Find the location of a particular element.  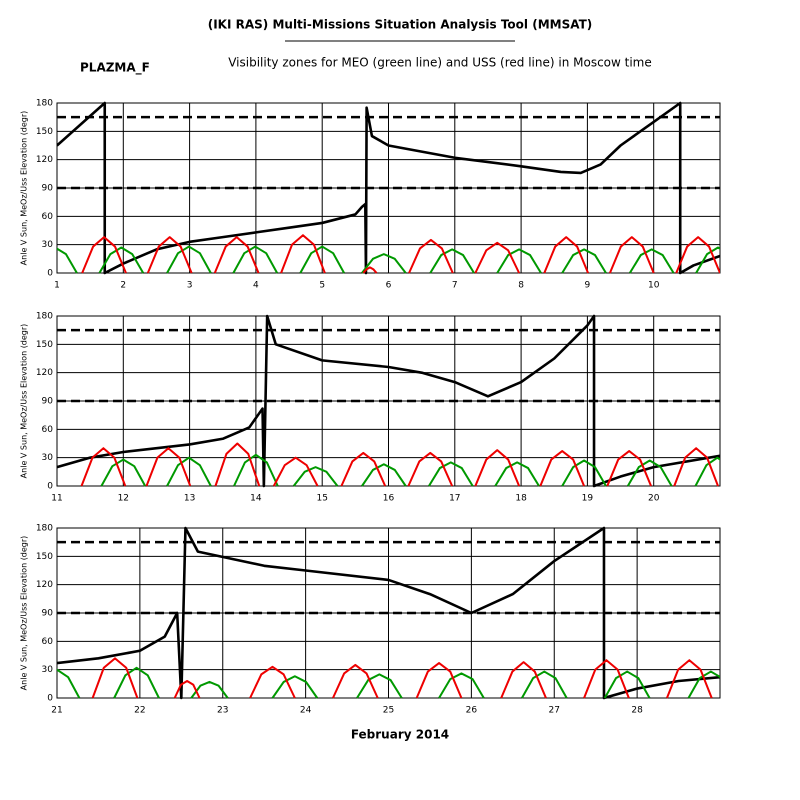

x-tick-label: 11 is located at coordinates (56, 499).